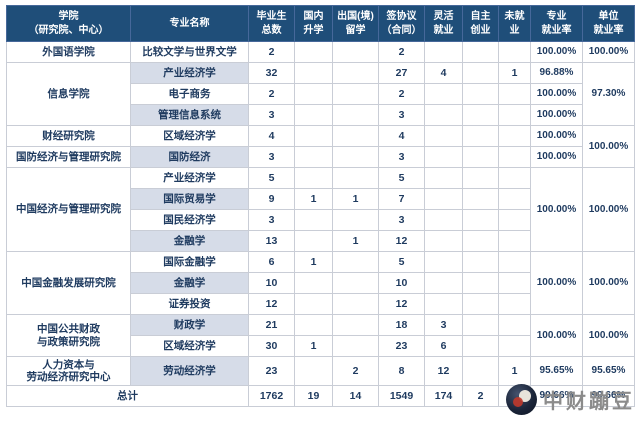  I want to click on total-stat-cell: 1549, so click(401, 396).